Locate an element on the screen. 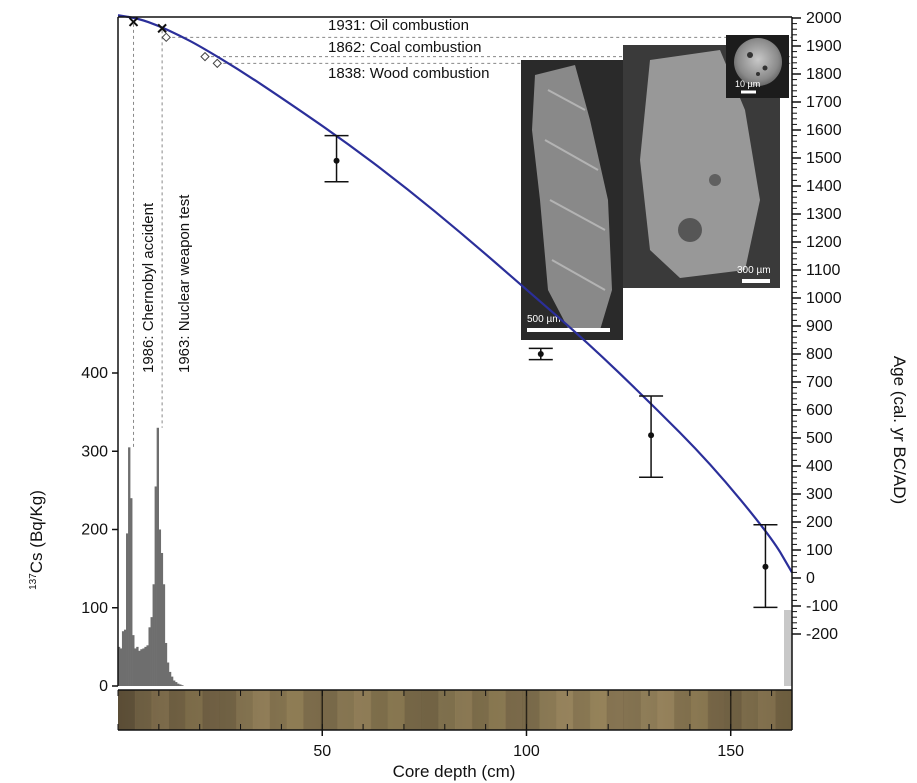 This screenshot has height=783, width=917. right-axis-tick-label: 1900 is located at coordinates (824, 46).